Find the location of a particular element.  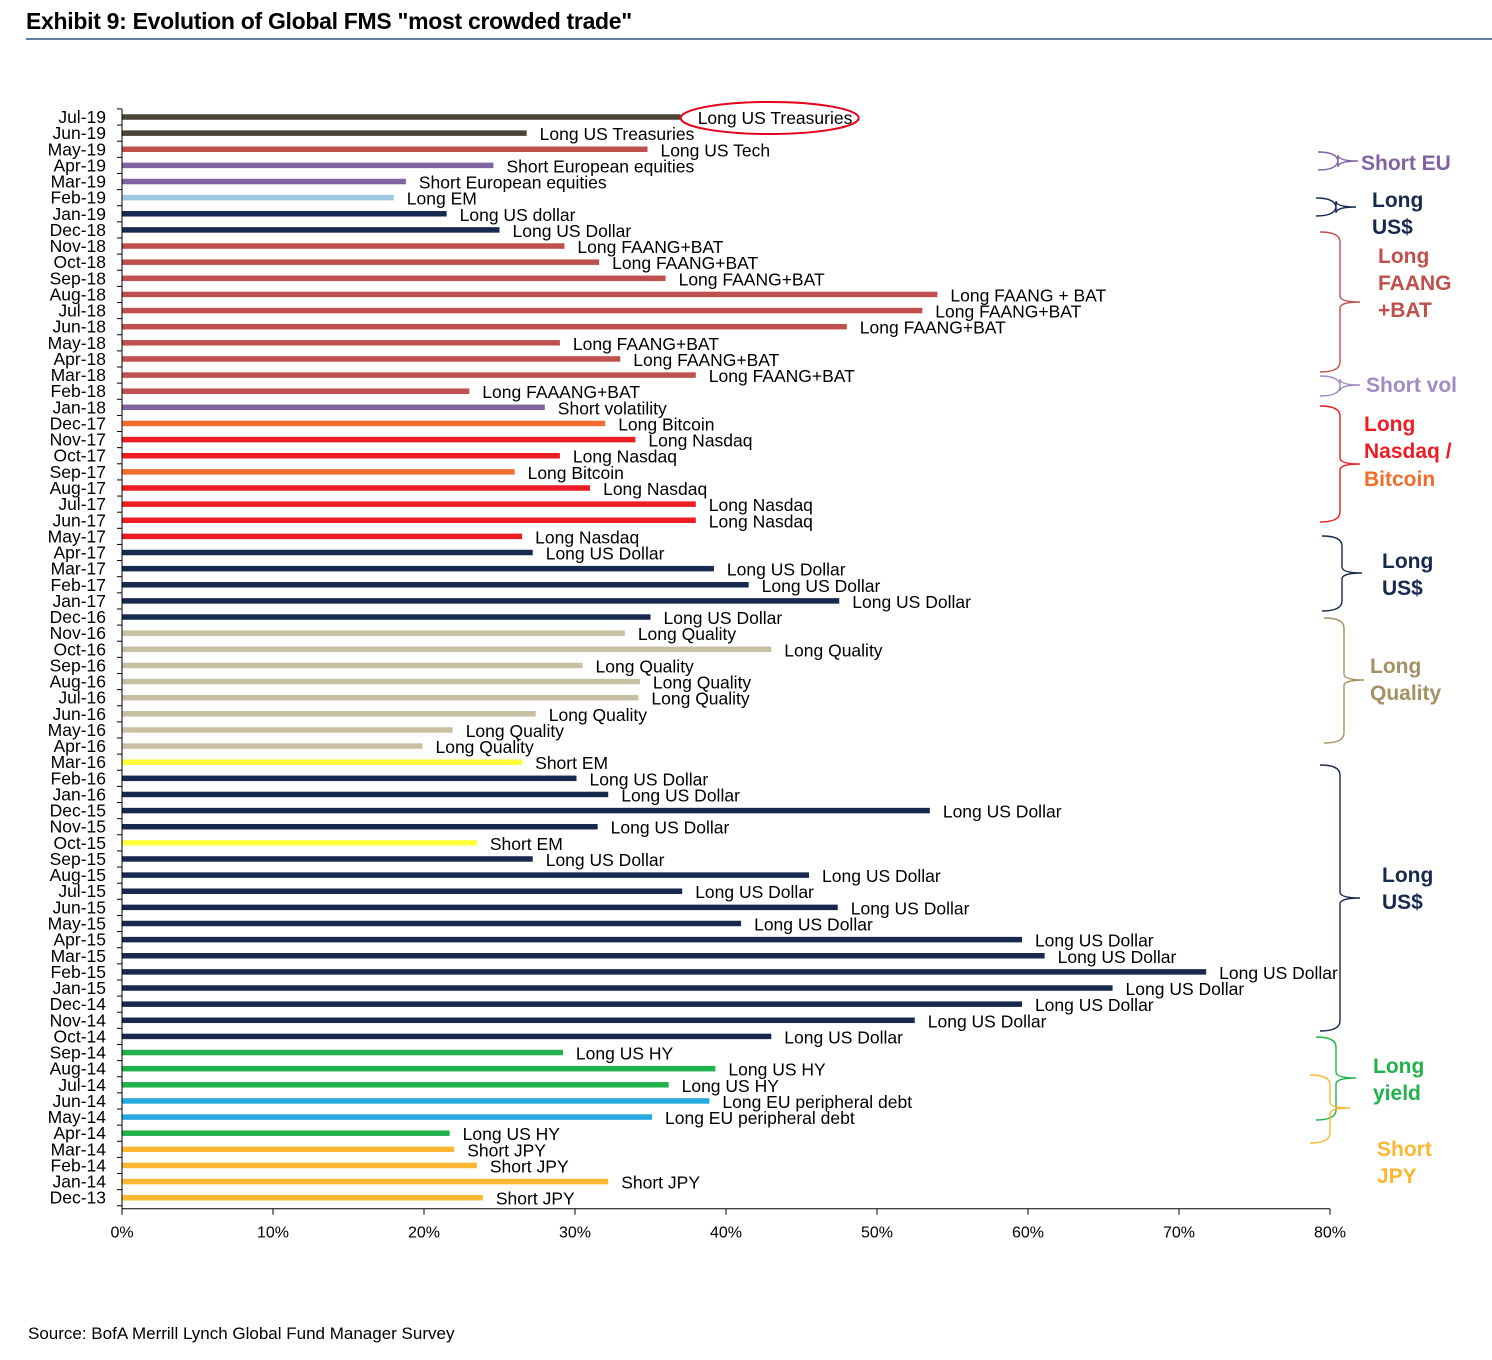

group-label-long-usd-2-line: US$ is located at coordinates (1402, 588).